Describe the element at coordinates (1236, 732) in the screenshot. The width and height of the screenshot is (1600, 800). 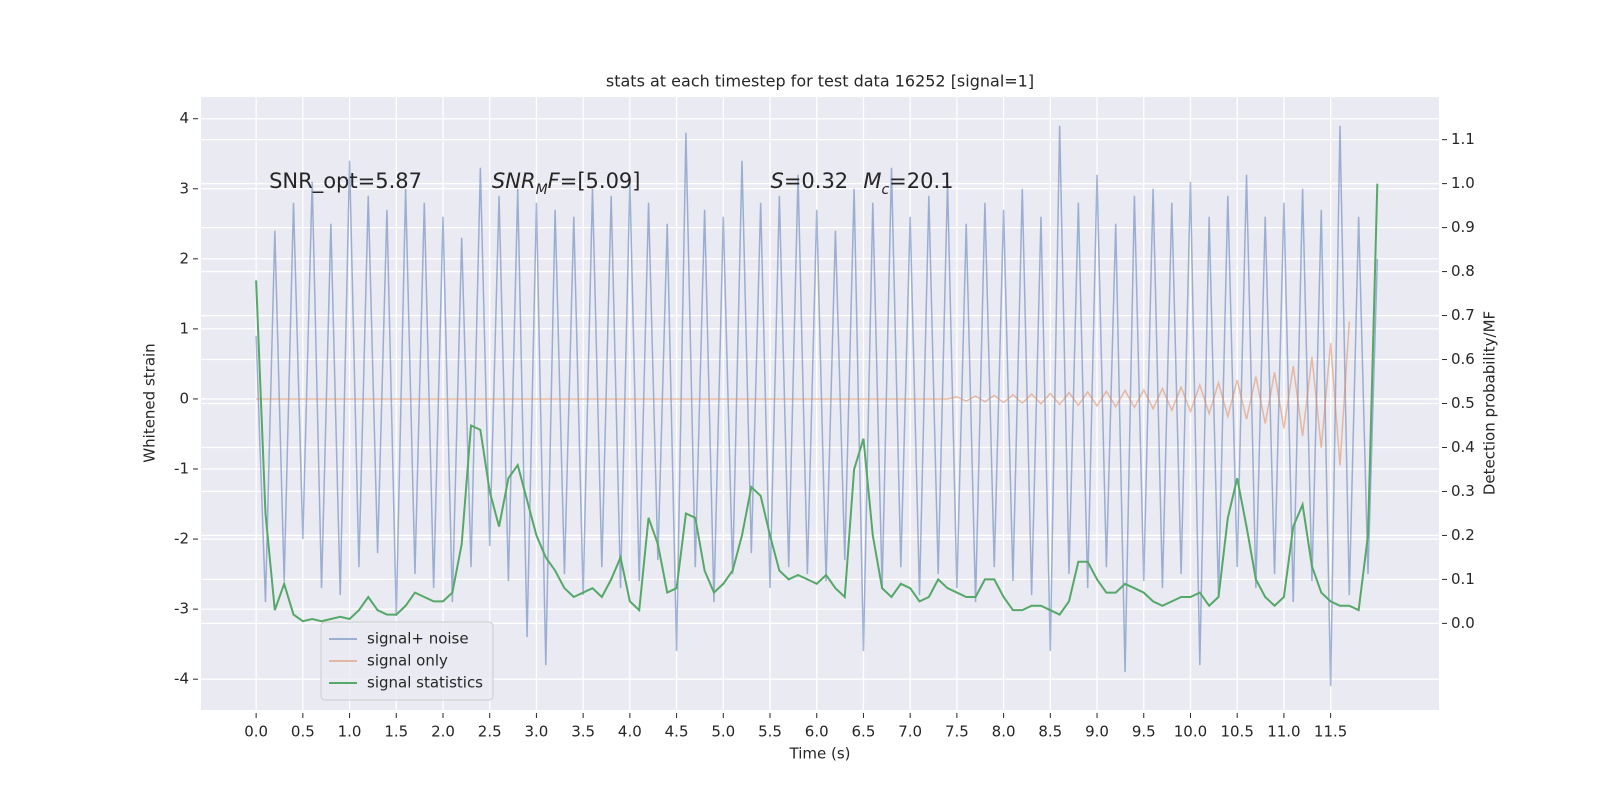
I see `x-tick-label: 10.5` at that location.